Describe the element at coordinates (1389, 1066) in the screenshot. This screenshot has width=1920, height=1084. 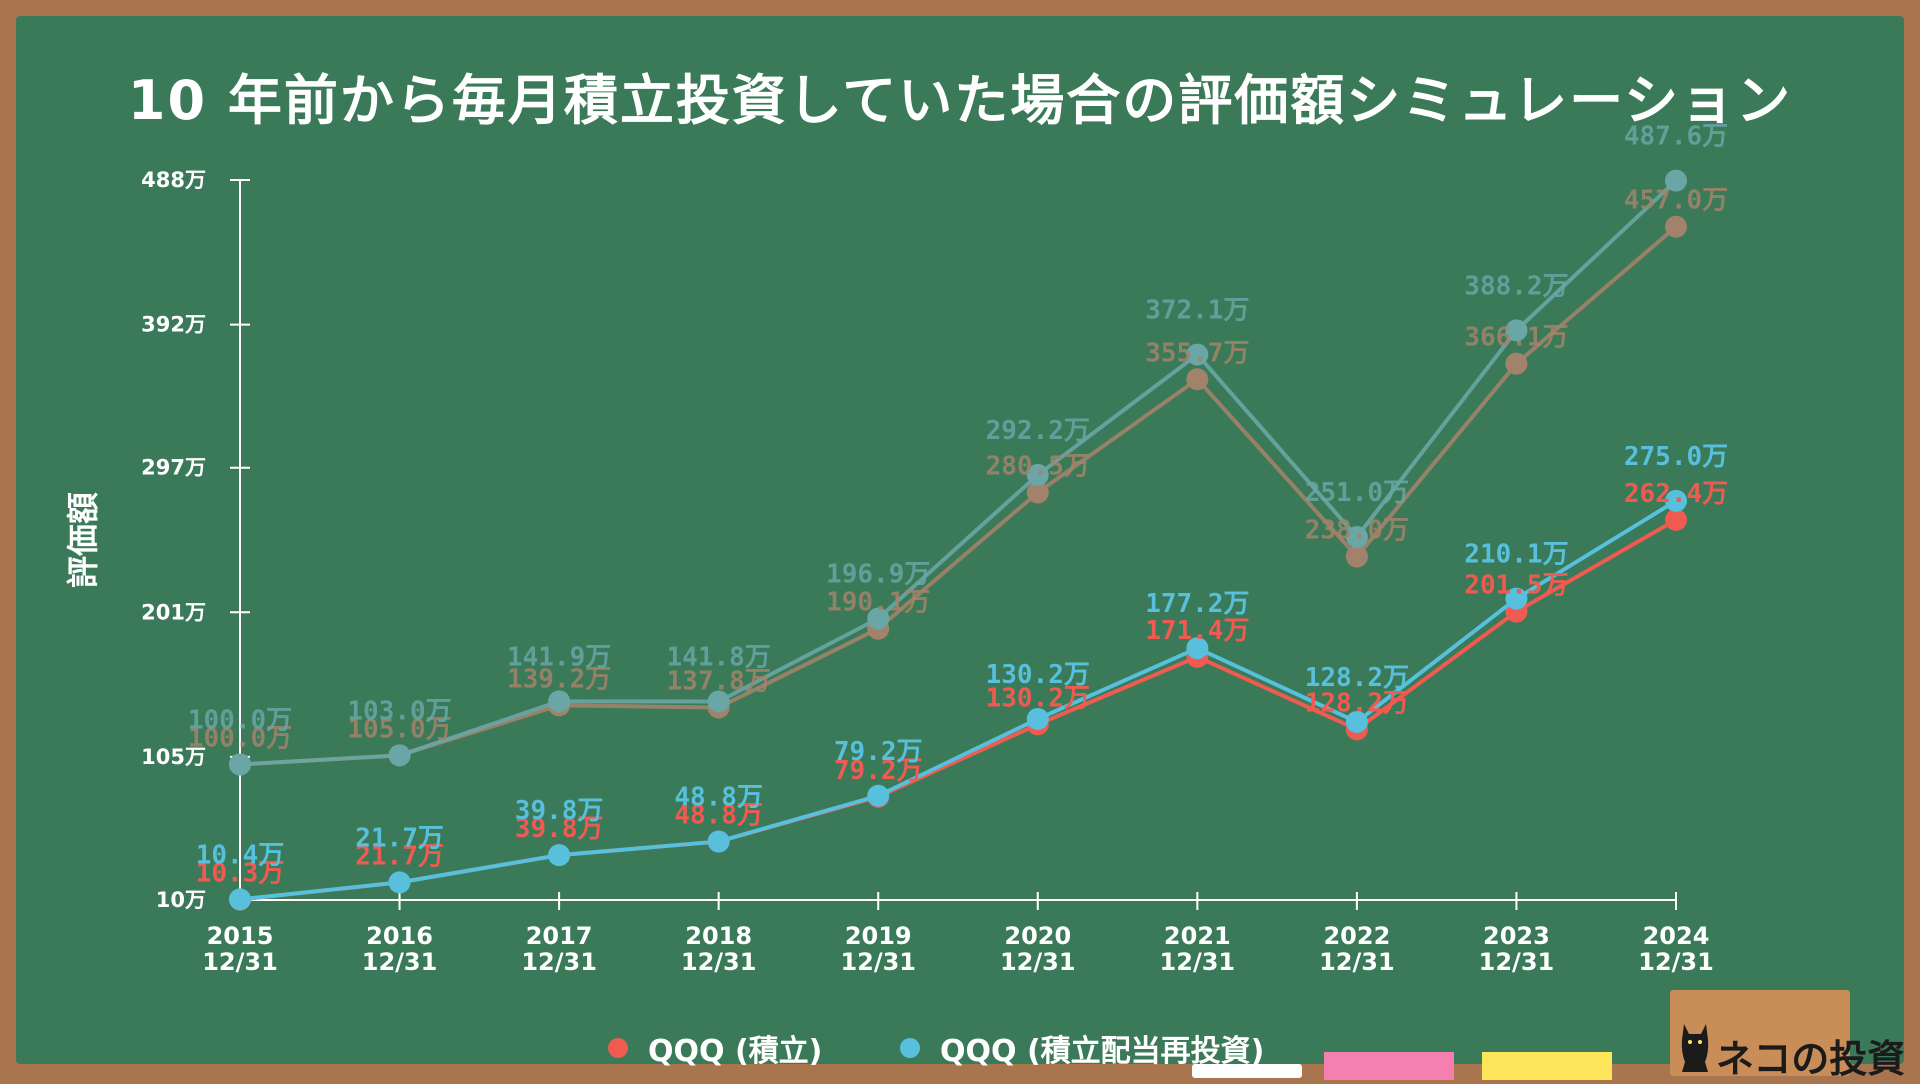
I see `pink-chalk-eraser` at that location.